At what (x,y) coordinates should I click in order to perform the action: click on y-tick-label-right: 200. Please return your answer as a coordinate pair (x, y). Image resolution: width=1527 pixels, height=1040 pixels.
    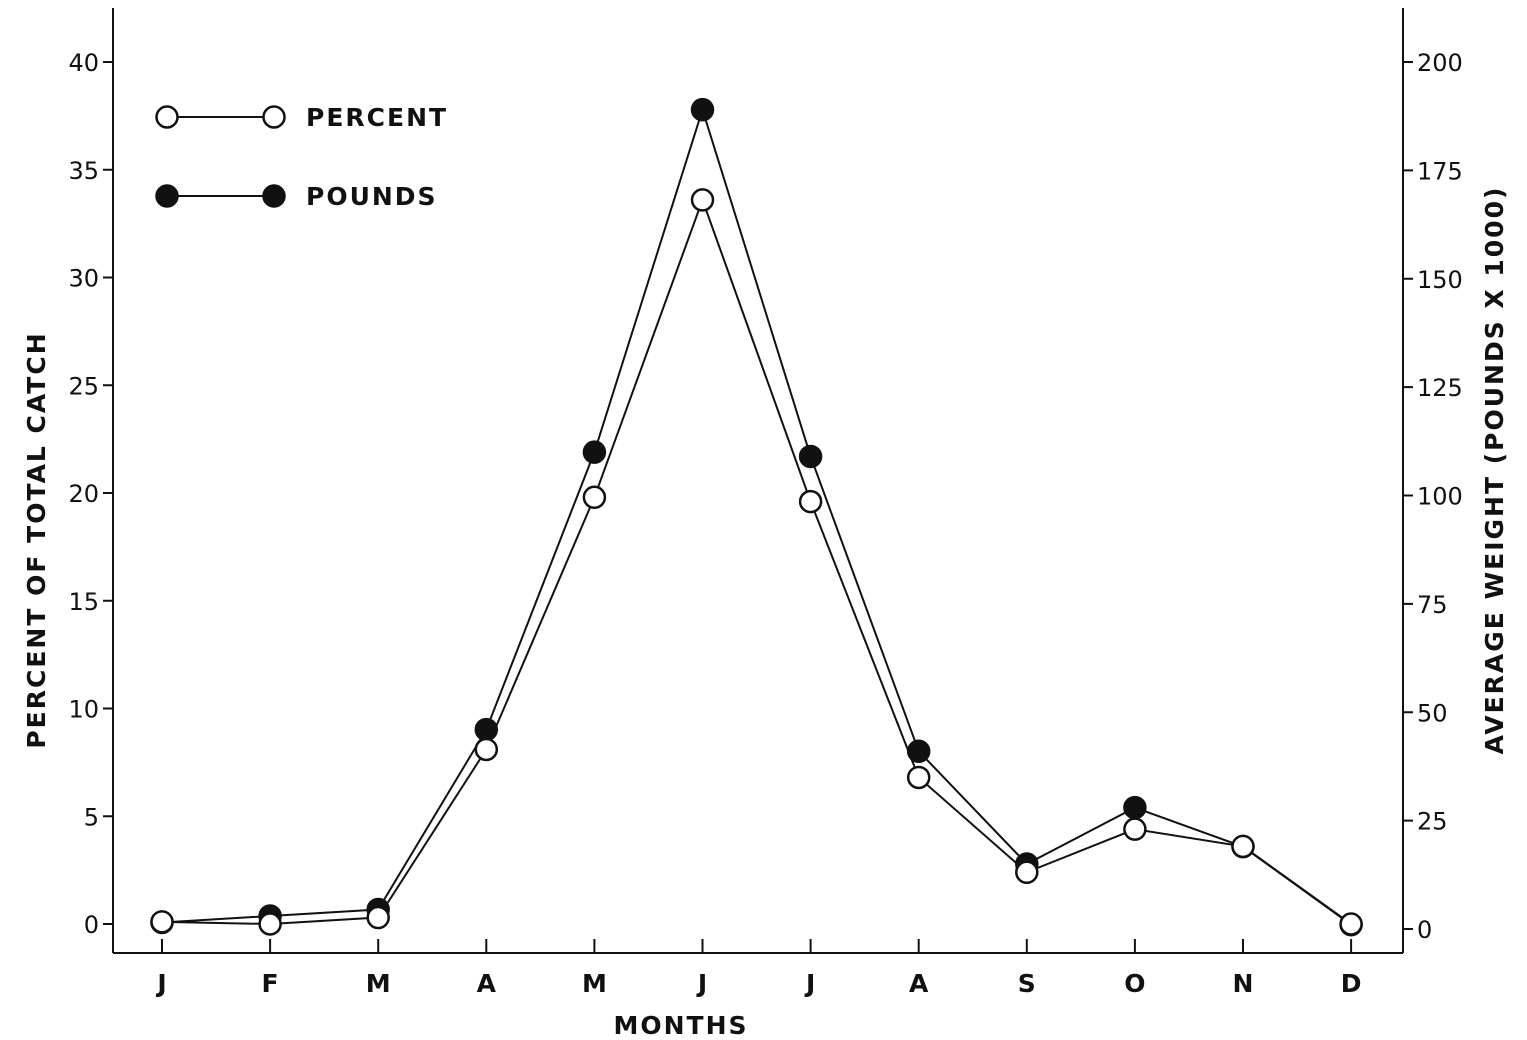
    Looking at the image, I should click on (1440, 63).